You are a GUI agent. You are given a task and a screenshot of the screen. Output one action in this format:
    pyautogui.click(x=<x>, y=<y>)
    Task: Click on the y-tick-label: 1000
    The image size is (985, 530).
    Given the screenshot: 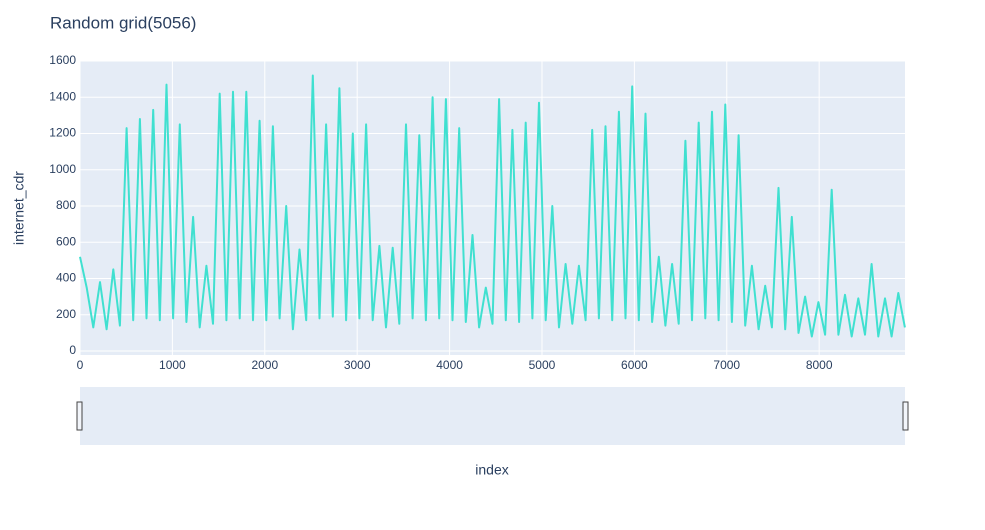 What is the action you would take?
    pyautogui.click(x=62, y=169)
    